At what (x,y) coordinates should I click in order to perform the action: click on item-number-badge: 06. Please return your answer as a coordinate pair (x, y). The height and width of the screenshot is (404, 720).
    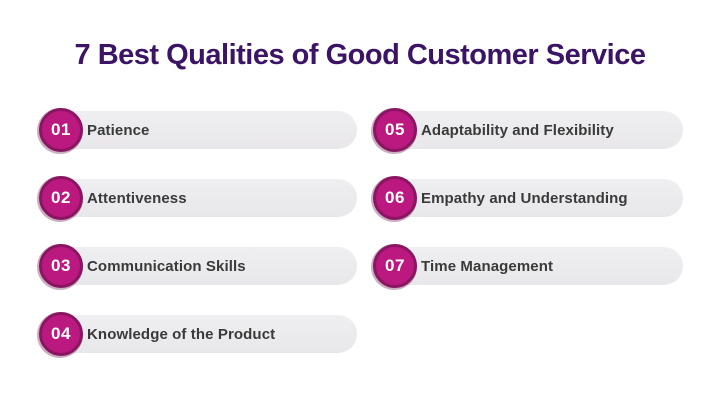
    Looking at the image, I should click on (395, 198).